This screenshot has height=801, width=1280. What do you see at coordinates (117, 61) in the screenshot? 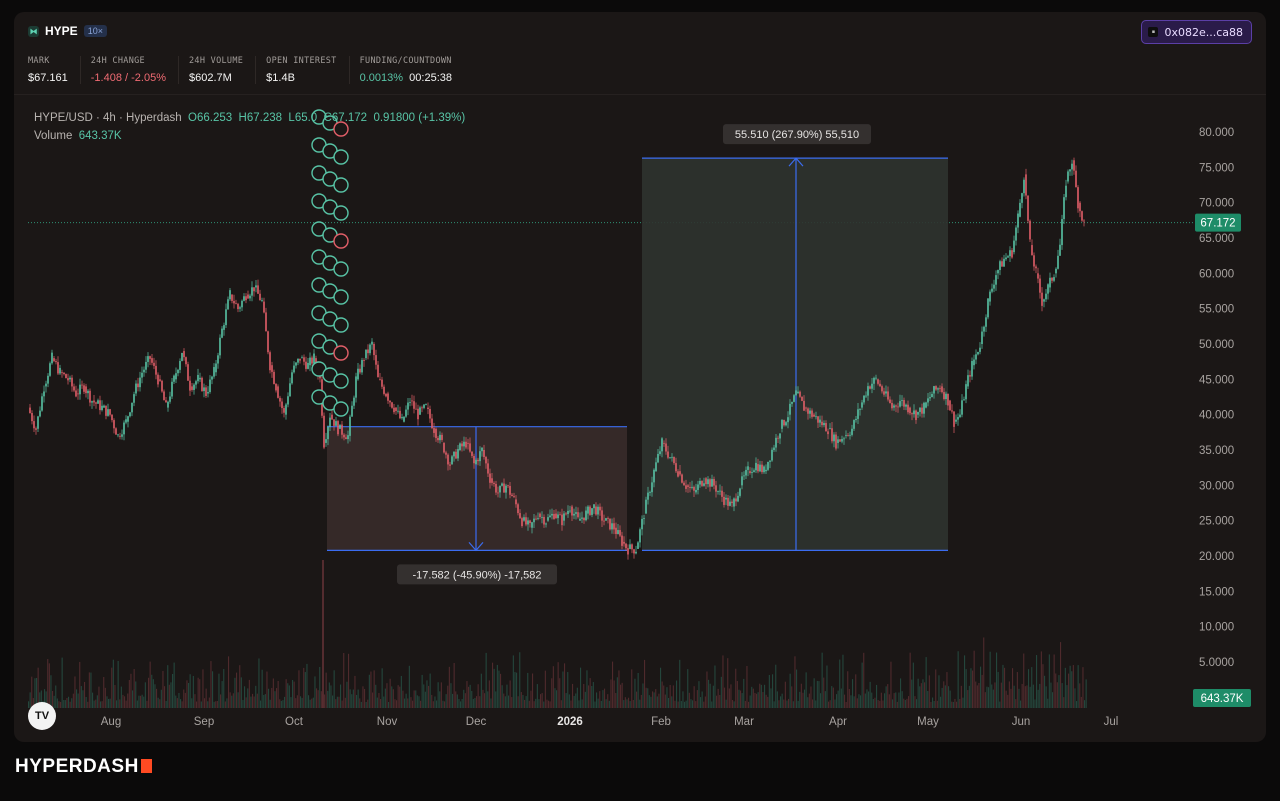
I see `stat-label: 24H CHANGE` at bounding box center [117, 61].